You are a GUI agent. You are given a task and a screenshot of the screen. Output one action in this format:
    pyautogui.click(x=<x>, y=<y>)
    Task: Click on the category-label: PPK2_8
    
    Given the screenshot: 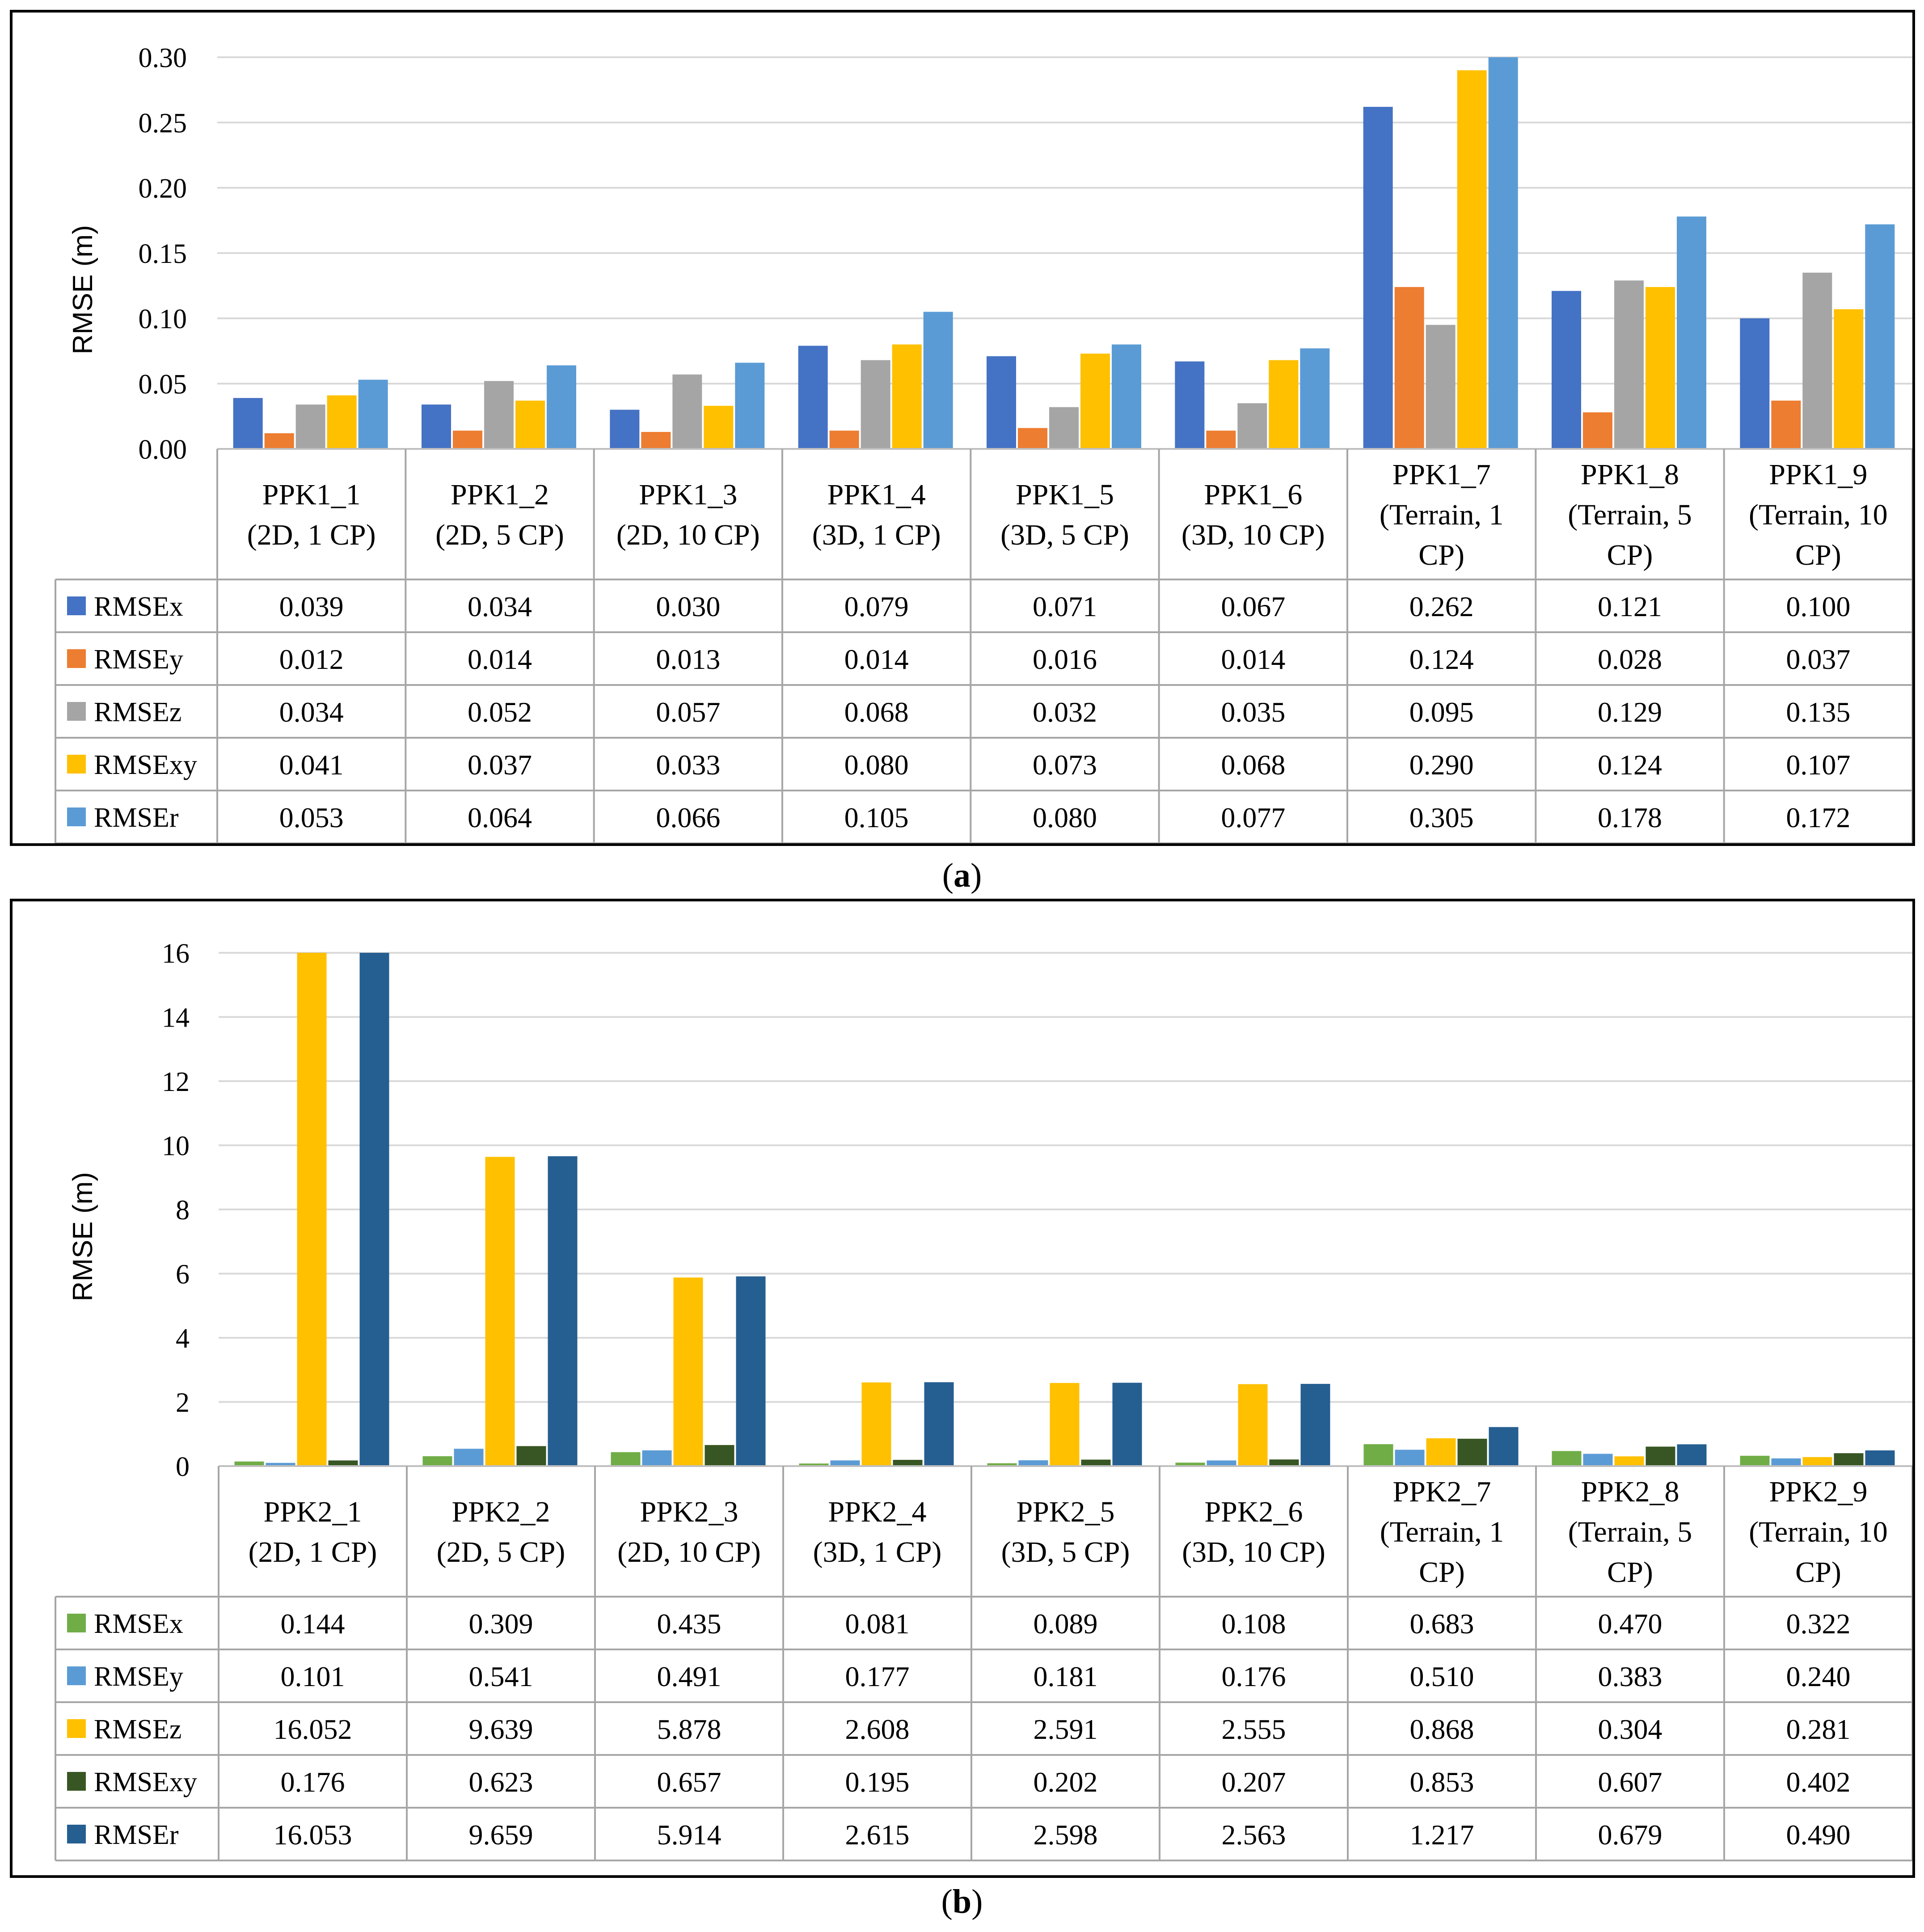 What is the action you would take?
    pyautogui.click(x=1630, y=1491)
    